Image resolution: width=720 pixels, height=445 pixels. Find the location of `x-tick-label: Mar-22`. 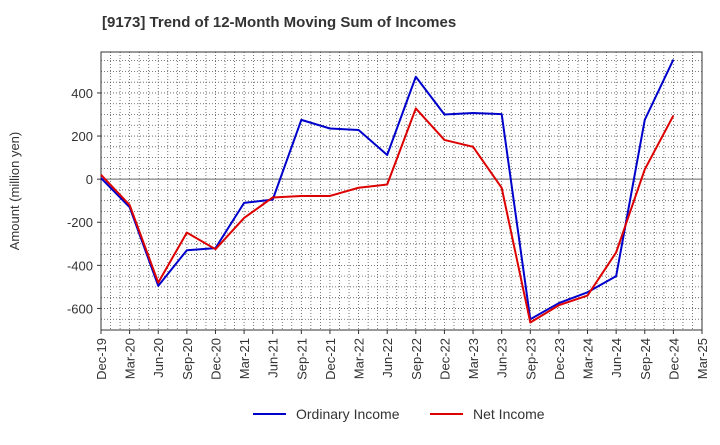

x-tick-label: Mar-22 is located at coordinates (359, 358).